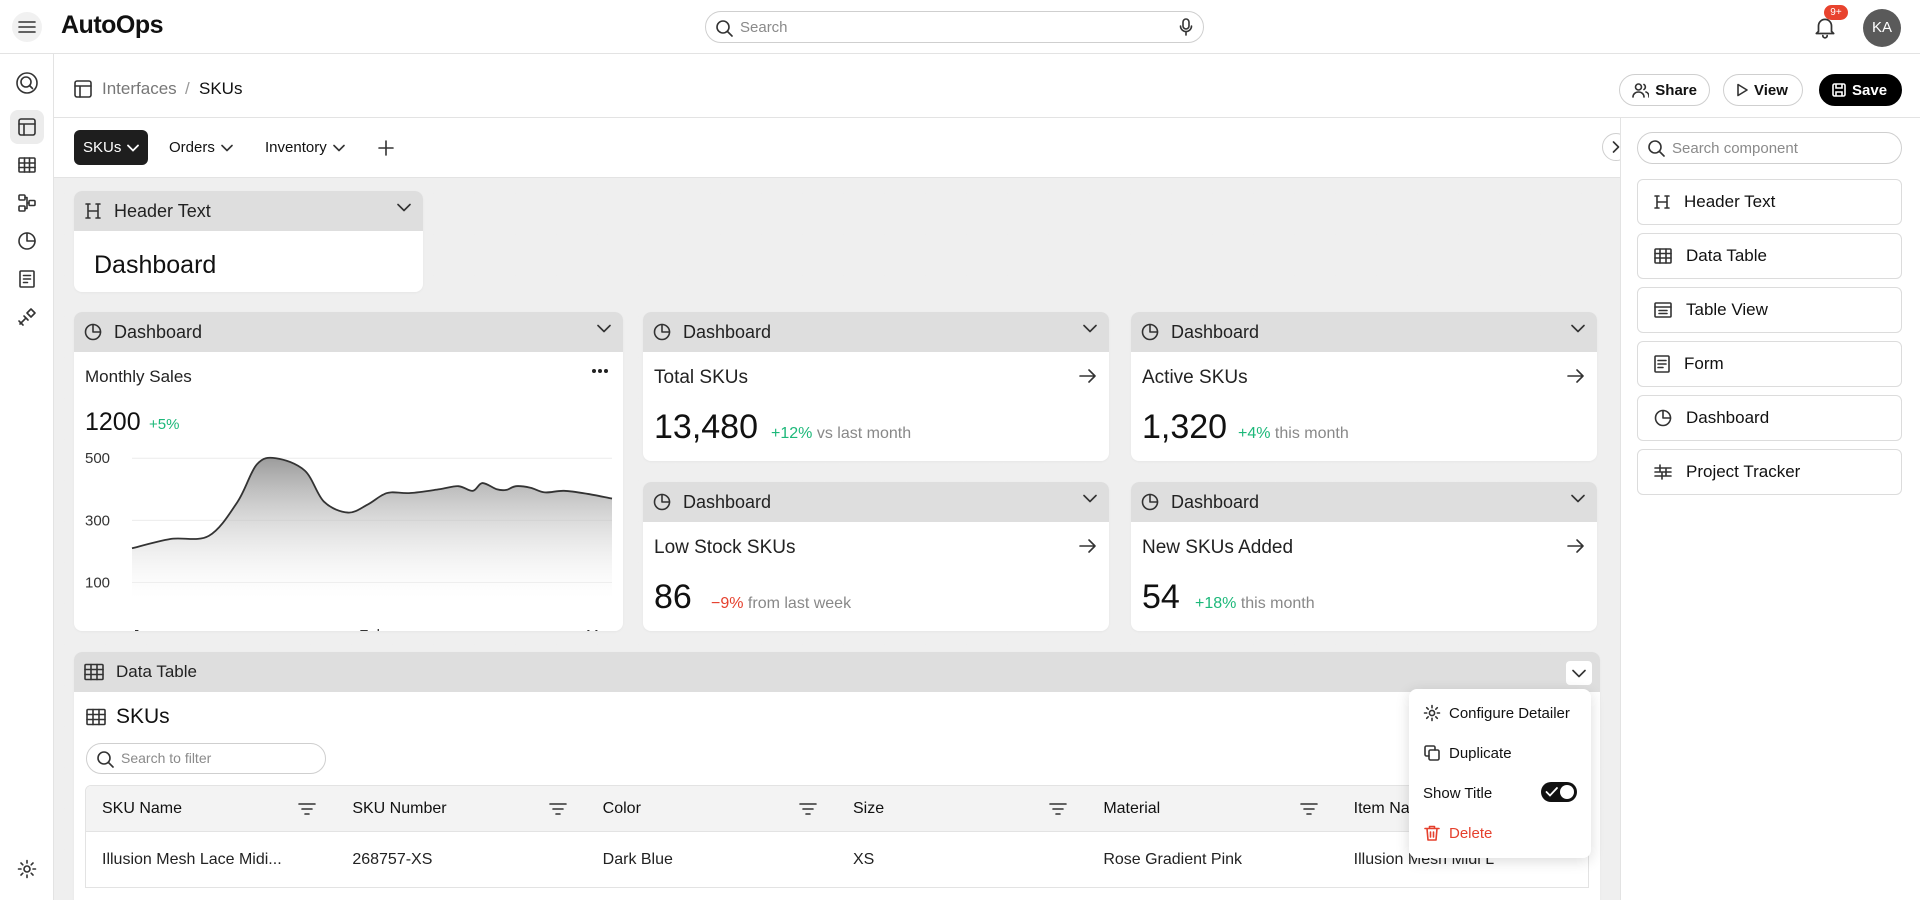 This screenshot has width=1920, height=900. What do you see at coordinates (349, 540) in the screenshot?
I see `sales-area-chart: 500 300 100 Jan Feb Mar` at bounding box center [349, 540].